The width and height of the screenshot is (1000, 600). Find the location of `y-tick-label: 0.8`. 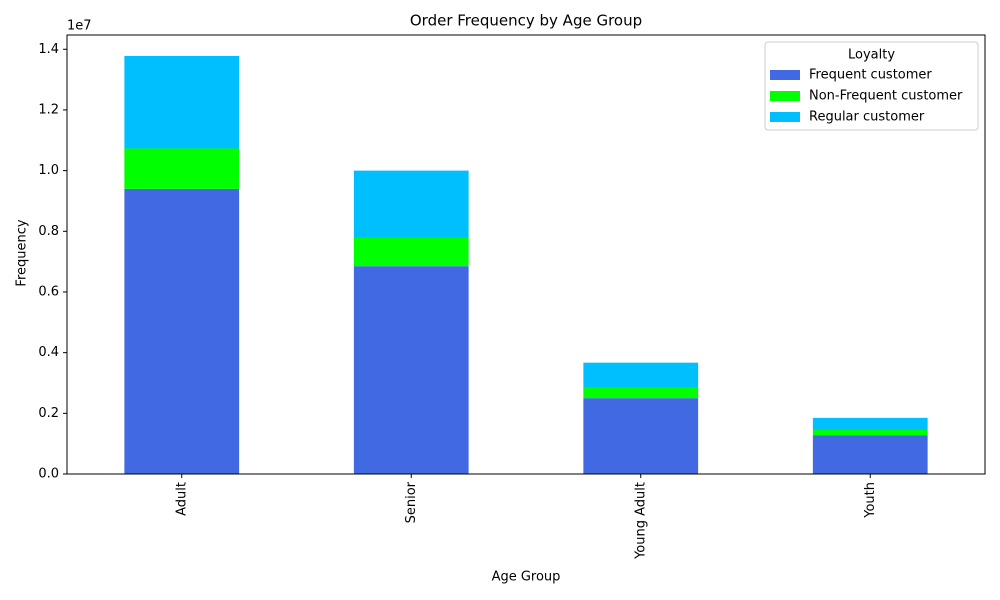

y-tick-label: 0.8 is located at coordinates (48, 231).